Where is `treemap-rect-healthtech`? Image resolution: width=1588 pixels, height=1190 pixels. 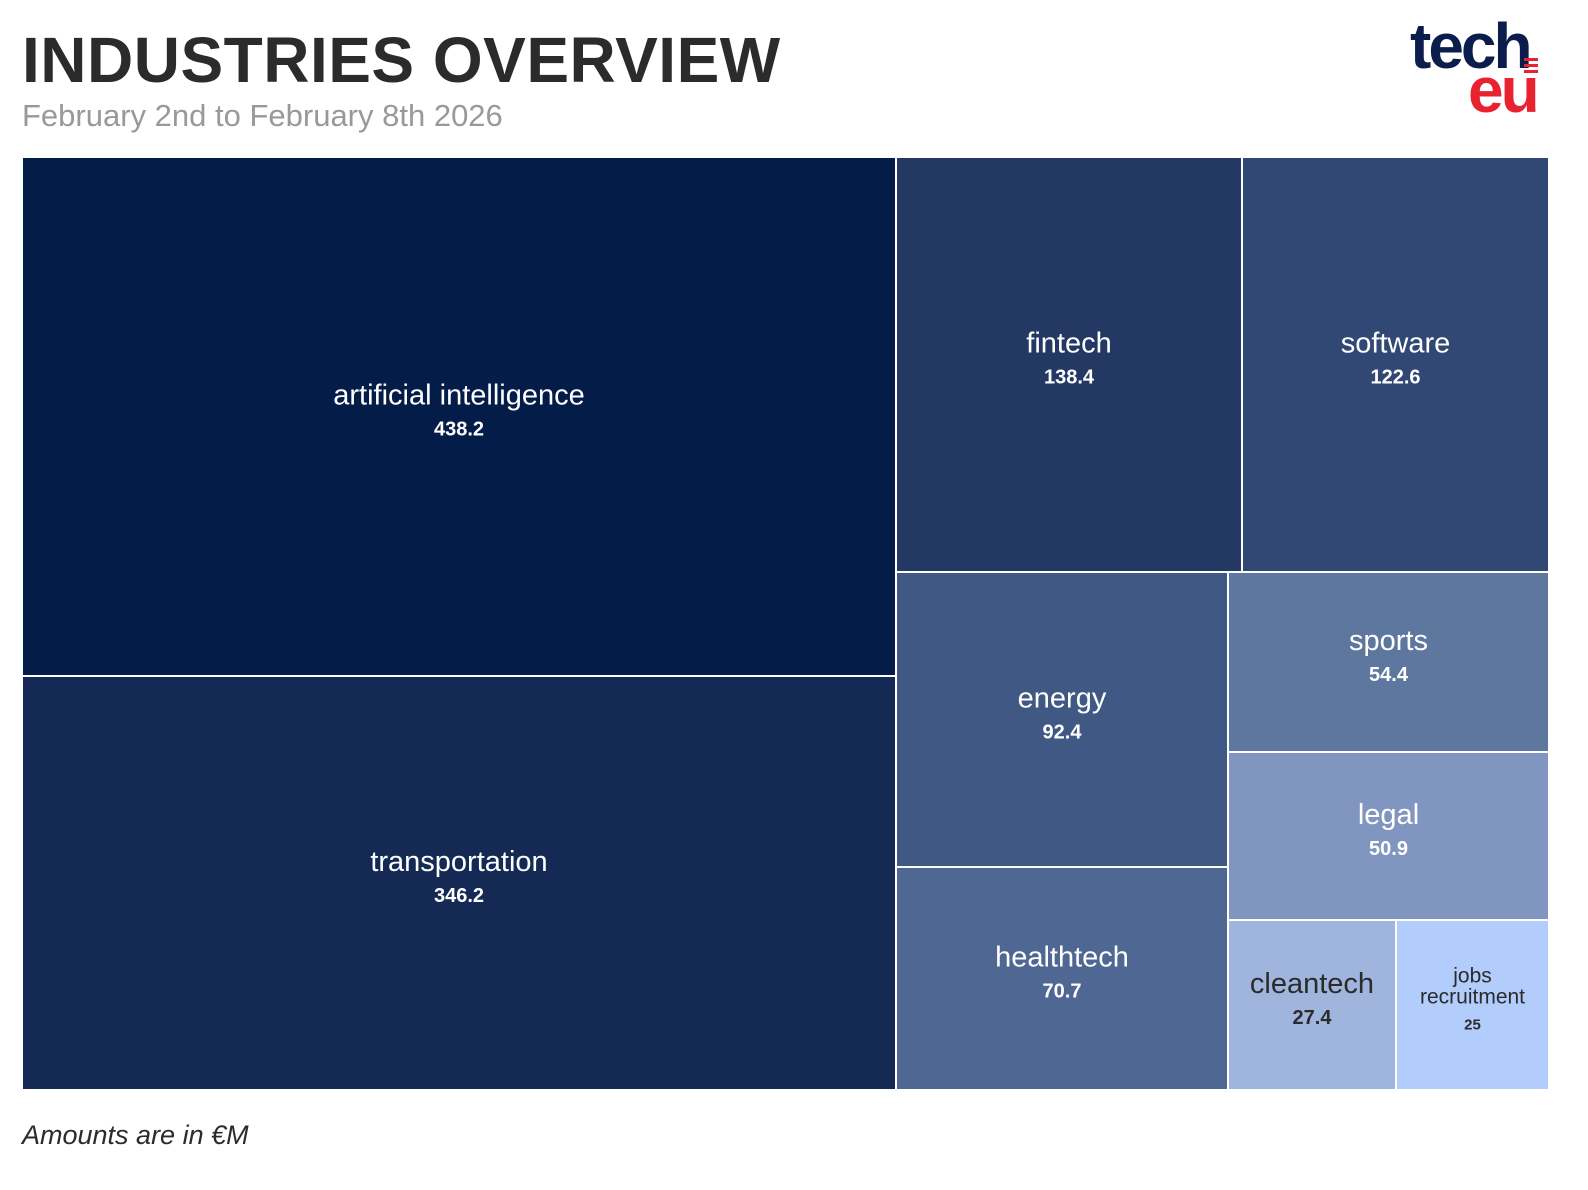
treemap-rect-healthtech is located at coordinates (1062, 978).